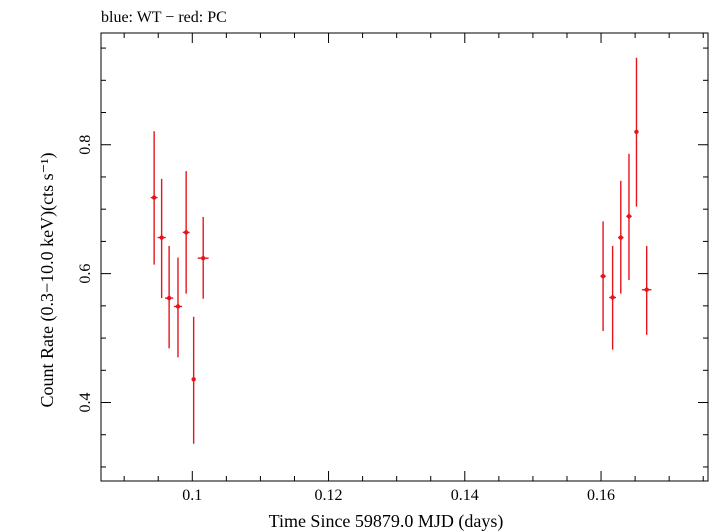 The image size is (709, 532). Describe the element at coordinates (85, 274) in the screenshot. I see `y-tick-label: 0.6` at that location.